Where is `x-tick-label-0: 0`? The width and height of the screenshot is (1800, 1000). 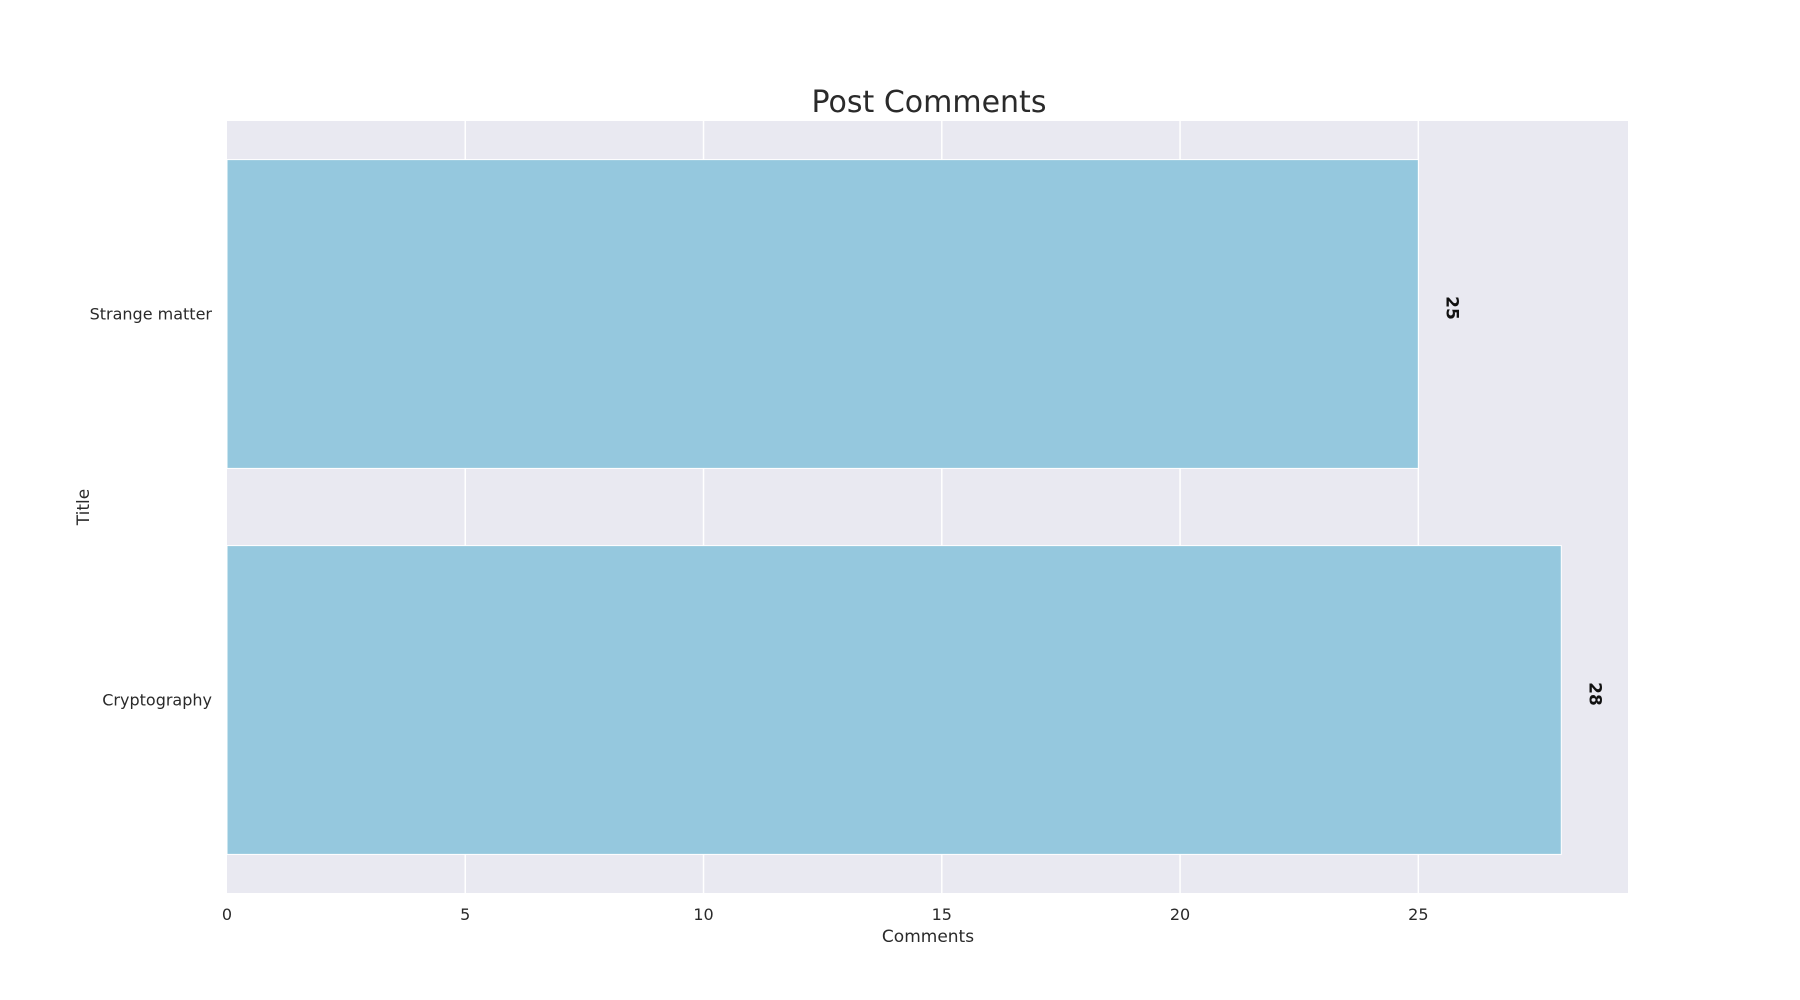
x-tick-label-0: 0 is located at coordinates (227, 914).